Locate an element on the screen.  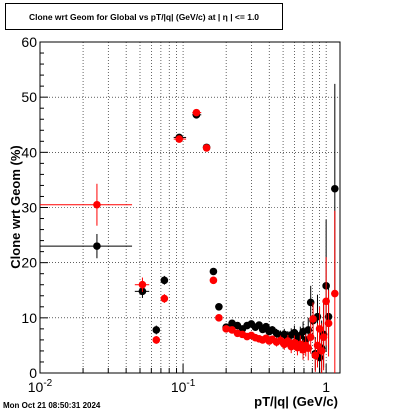
x-tick-label: 10⁻² is located at coordinates (40, 386).